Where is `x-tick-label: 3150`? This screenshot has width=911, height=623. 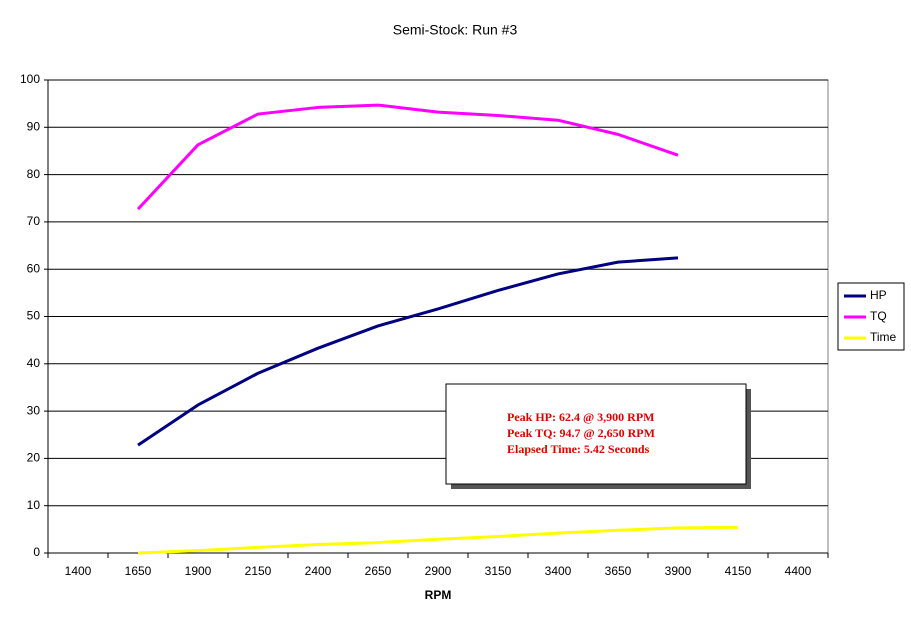 x-tick-label: 3150 is located at coordinates (498, 571).